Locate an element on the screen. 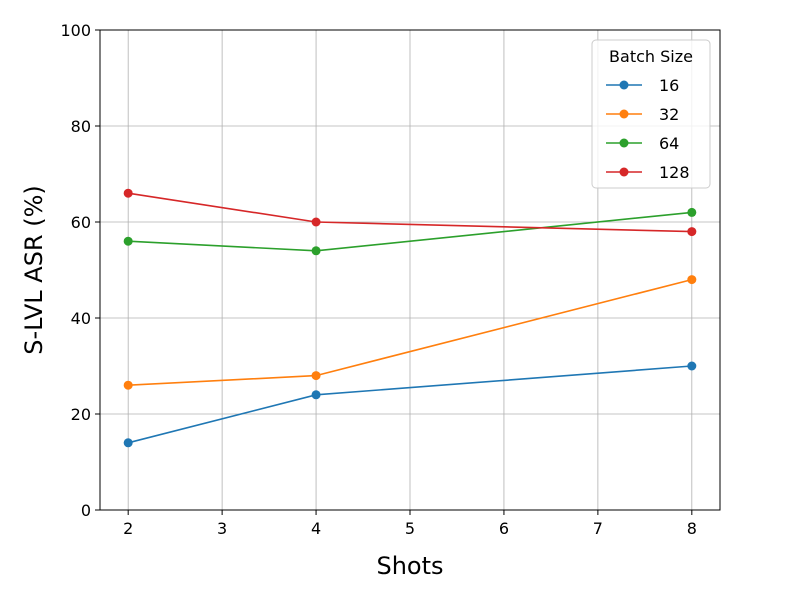  legend-box is located at coordinates (651, 114).